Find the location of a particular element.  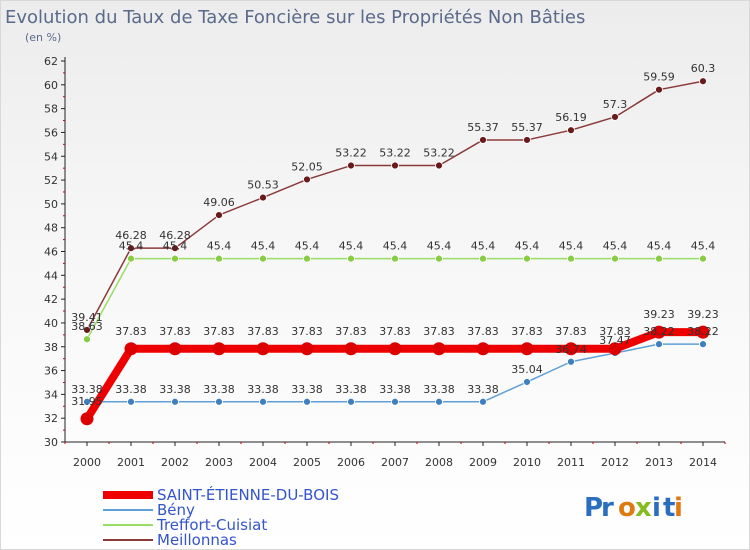

data-label-beny: 36.74 is located at coordinates (571, 349).